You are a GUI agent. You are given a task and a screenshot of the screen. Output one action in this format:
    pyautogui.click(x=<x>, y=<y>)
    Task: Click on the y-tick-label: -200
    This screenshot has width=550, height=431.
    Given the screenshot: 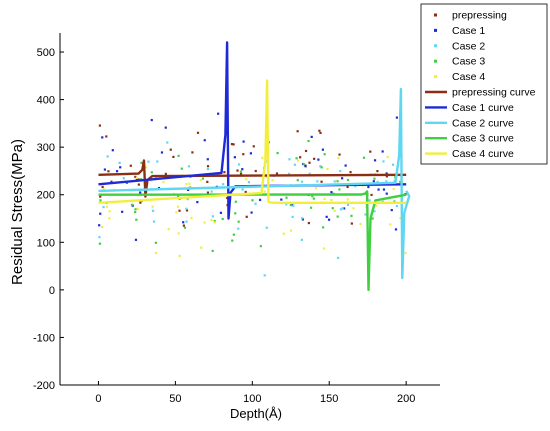 What is the action you would take?
    pyautogui.click(x=44, y=386)
    